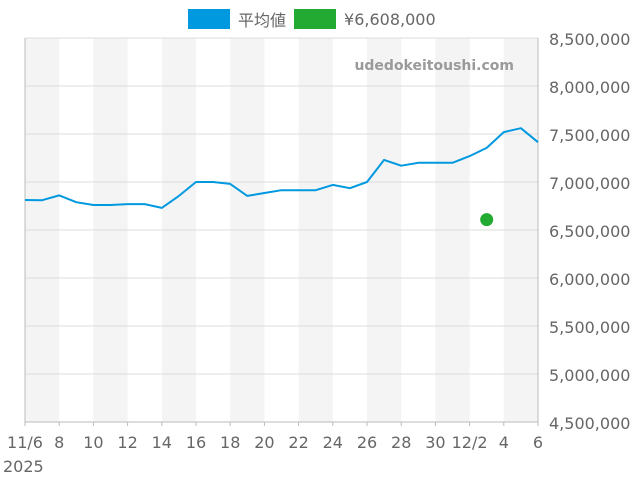 The width and height of the screenshot is (640, 480). Describe the element at coordinates (589, 183) in the screenshot. I see `y-tick-label: 7,000,000` at that location.